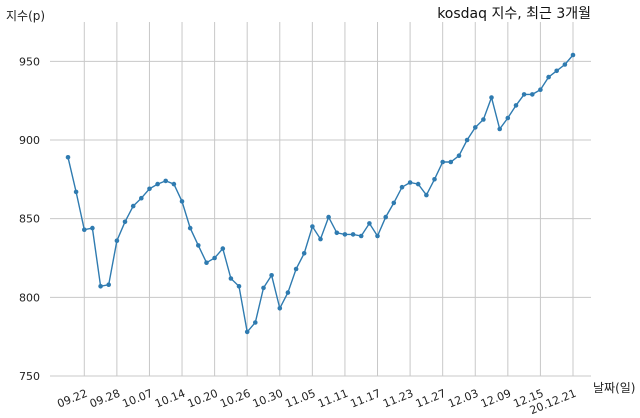  What do you see at coordinates (366, 399) in the screenshot?
I see `x-tick-label: 11.17` at bounding box center [366, 399].